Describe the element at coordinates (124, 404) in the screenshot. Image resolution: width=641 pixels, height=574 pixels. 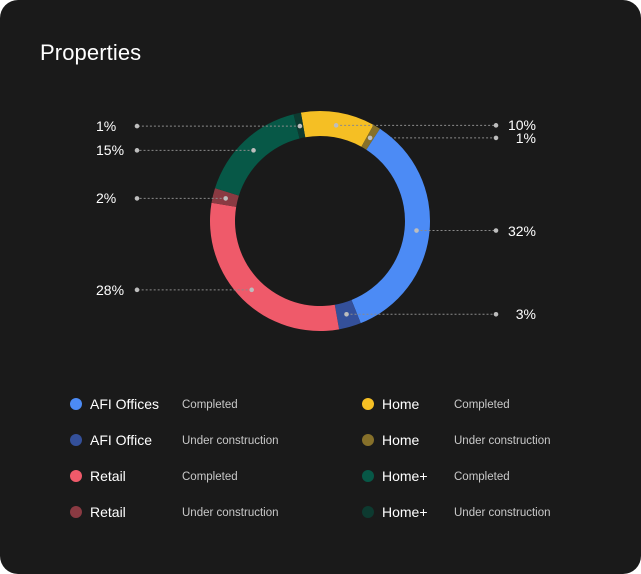
I see `legend-name: AFI Offices` at that location.